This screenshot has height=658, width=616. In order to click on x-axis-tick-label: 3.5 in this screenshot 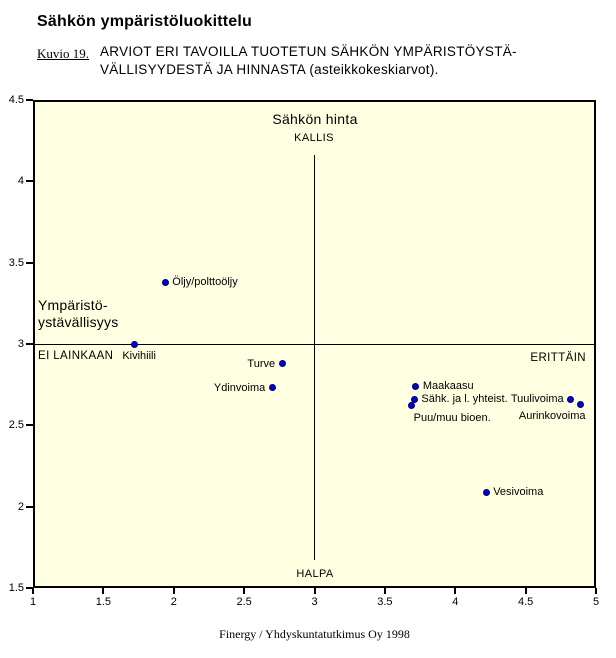, I will do `click(385, 602)`.